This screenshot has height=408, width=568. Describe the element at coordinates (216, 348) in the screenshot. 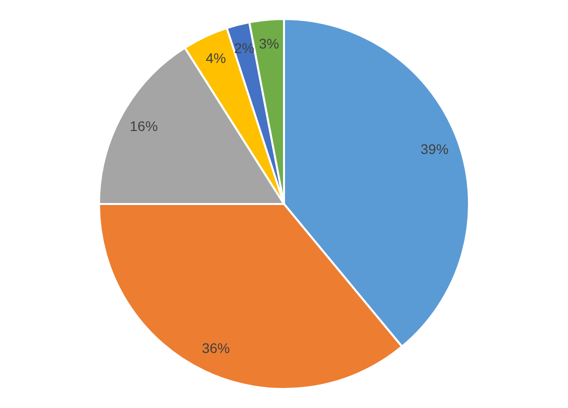

I see `data-label: 36%` at that location.